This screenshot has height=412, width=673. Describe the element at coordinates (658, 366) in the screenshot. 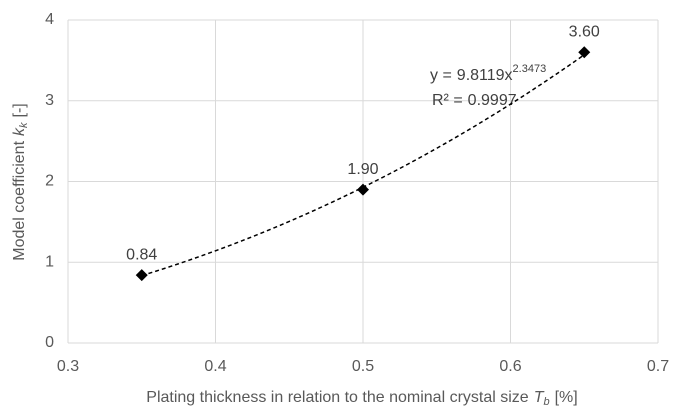

I see `x-tick-label: 0.7` at that location.